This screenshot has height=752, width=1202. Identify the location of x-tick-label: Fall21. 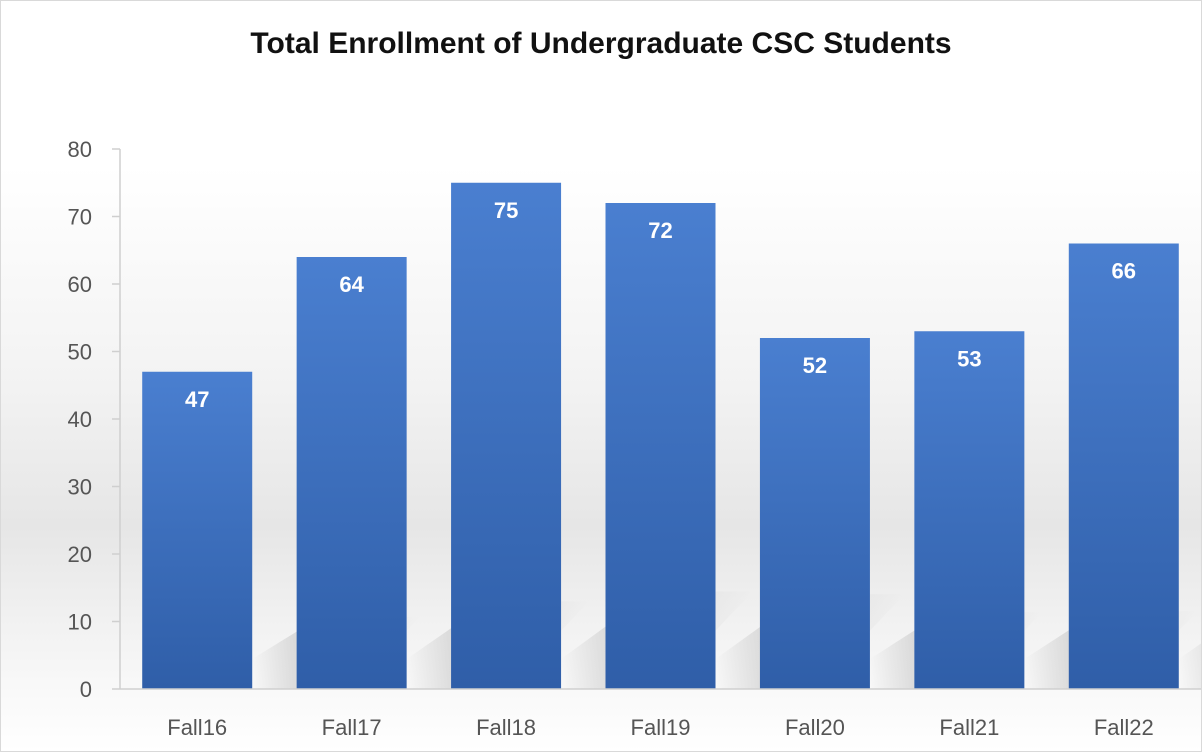
(969, 727).